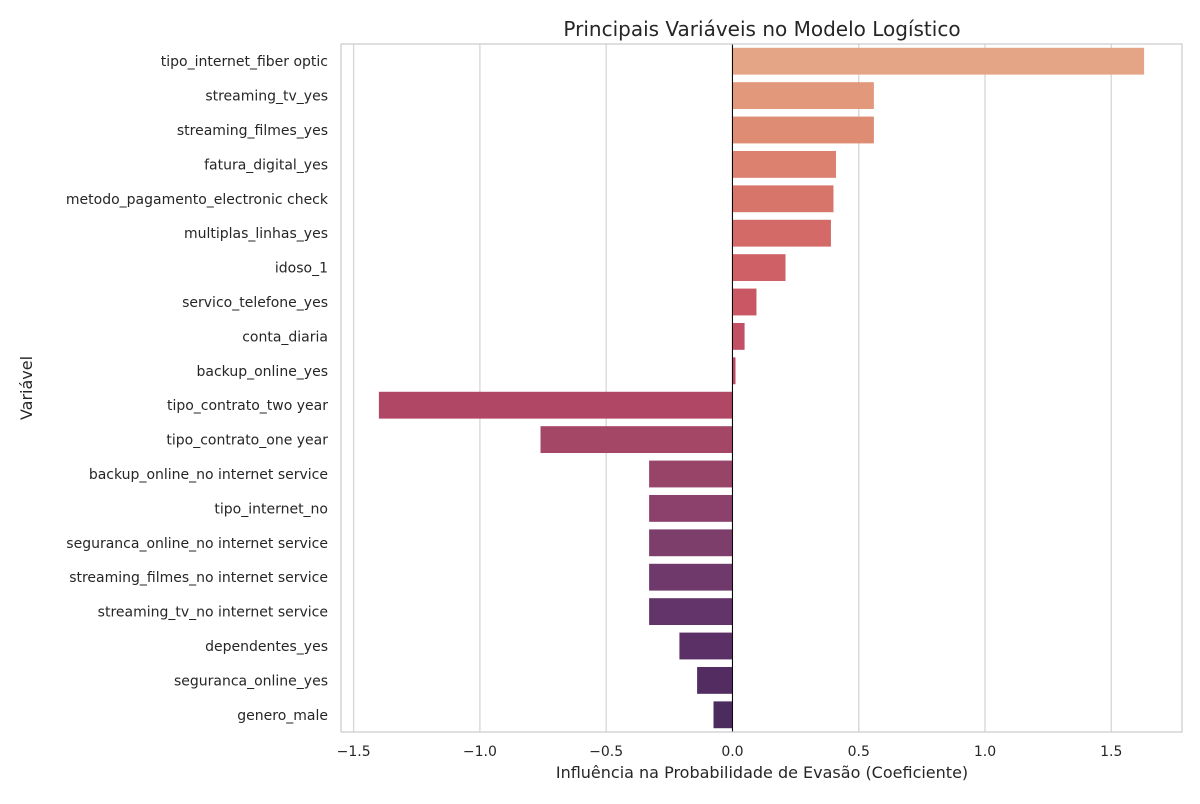  What do you see at coordinates (282, 716) in the screenshot?
I see `y-tick-label: genero_male` at bounding box center [282, 716].